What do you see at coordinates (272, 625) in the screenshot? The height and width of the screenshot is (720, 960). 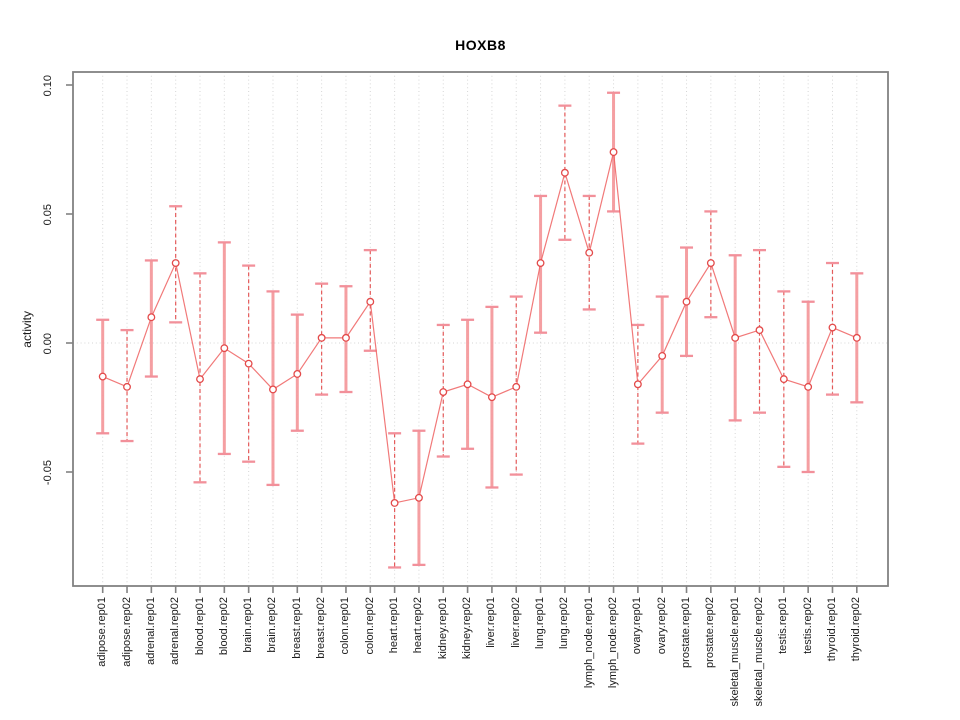 I see `x-tick-label: brain.rep02` at bounding box center [272, 625].